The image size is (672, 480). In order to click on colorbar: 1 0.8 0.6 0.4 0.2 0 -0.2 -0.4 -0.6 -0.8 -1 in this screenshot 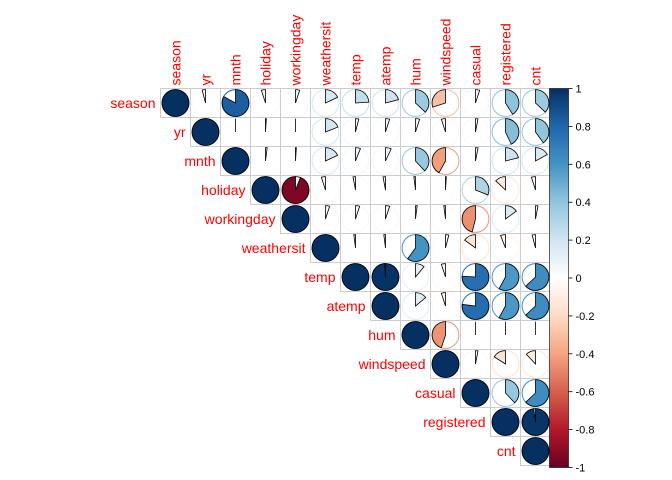, I will do `click(572, 279)`.